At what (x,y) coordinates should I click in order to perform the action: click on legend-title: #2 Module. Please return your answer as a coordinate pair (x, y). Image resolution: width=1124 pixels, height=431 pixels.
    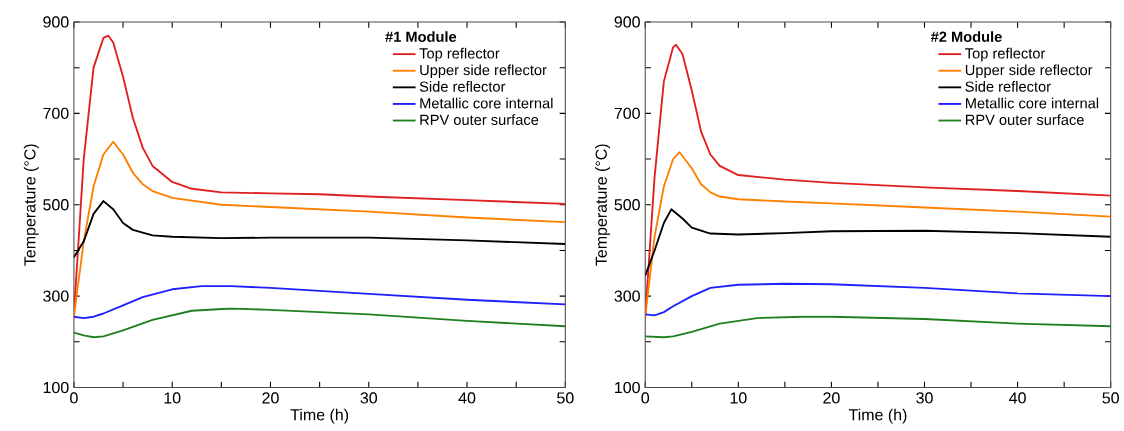
    Looking at the image, I should click on (966, 36).